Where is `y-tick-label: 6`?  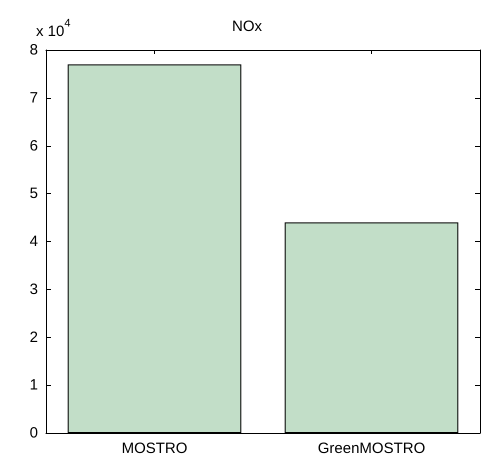 y-tick-label: 6 is located at coordinates (34, 145).